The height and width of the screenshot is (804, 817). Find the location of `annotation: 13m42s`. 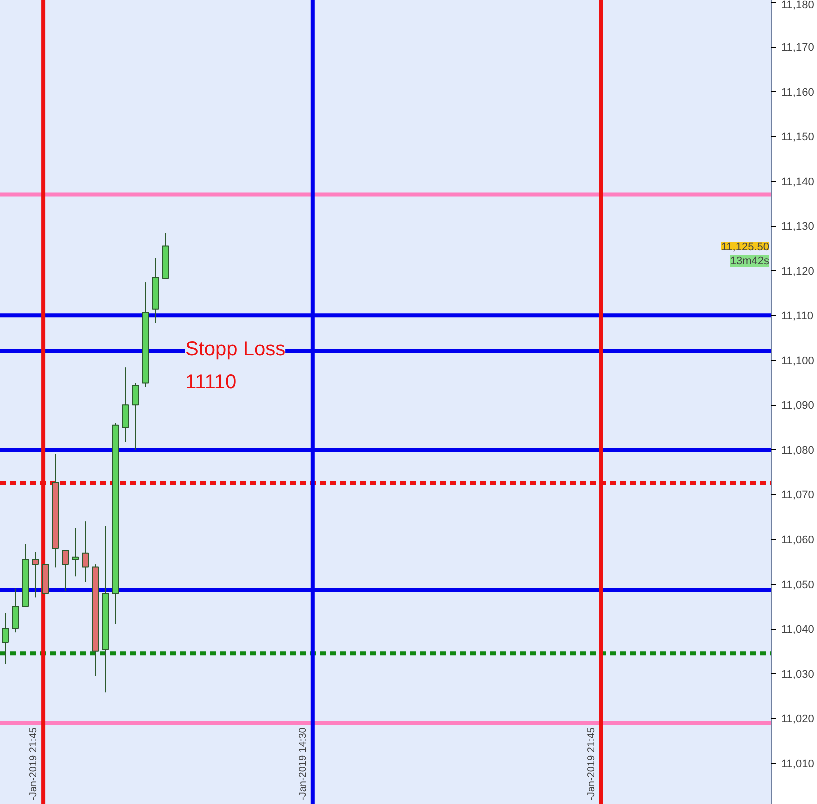

annotation: 13m42s is located at coordinates (750, 262).